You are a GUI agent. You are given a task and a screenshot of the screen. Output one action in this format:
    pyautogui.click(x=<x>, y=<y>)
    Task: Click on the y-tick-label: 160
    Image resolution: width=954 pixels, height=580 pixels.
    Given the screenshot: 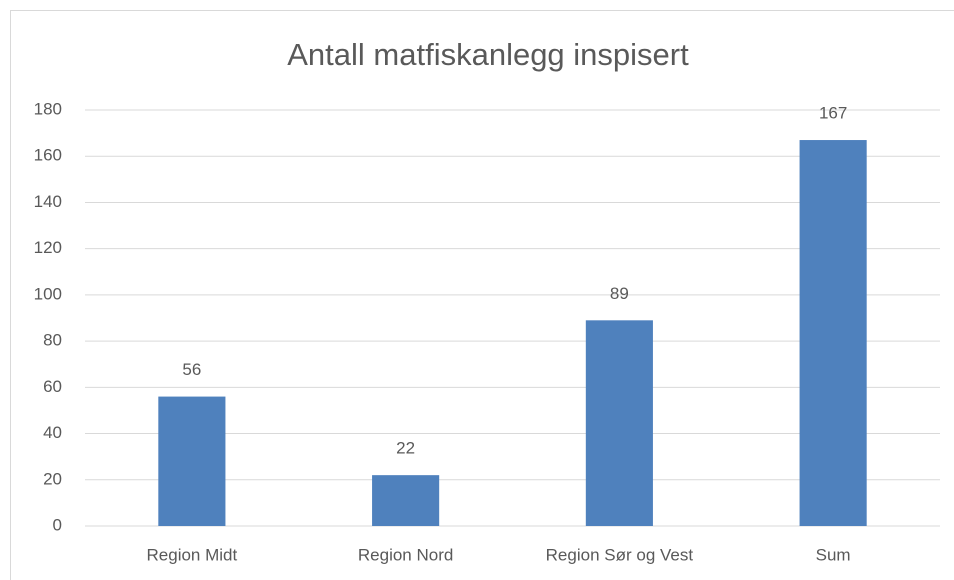 What is the action you would take?
    pyautogui.click(x=48, y=155)
    